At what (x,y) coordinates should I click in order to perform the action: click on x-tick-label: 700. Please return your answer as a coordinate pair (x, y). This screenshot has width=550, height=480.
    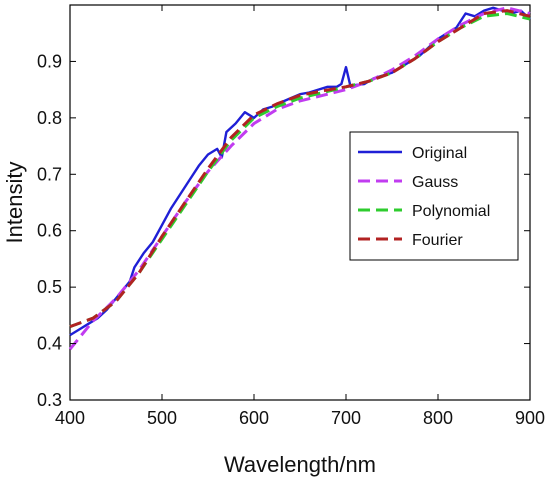
    Looking at the image, I should click on (346, 418).